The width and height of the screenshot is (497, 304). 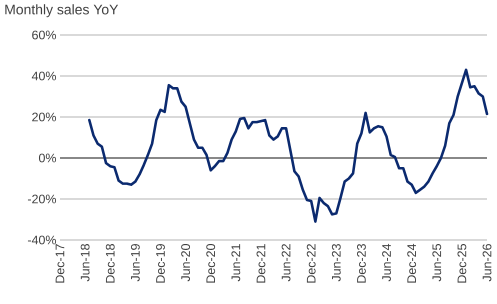 What do you see at coordinates (361, 263) in the screenshot?
I see `x-tick-label: Dec-23` at bounding box center [361, 263].